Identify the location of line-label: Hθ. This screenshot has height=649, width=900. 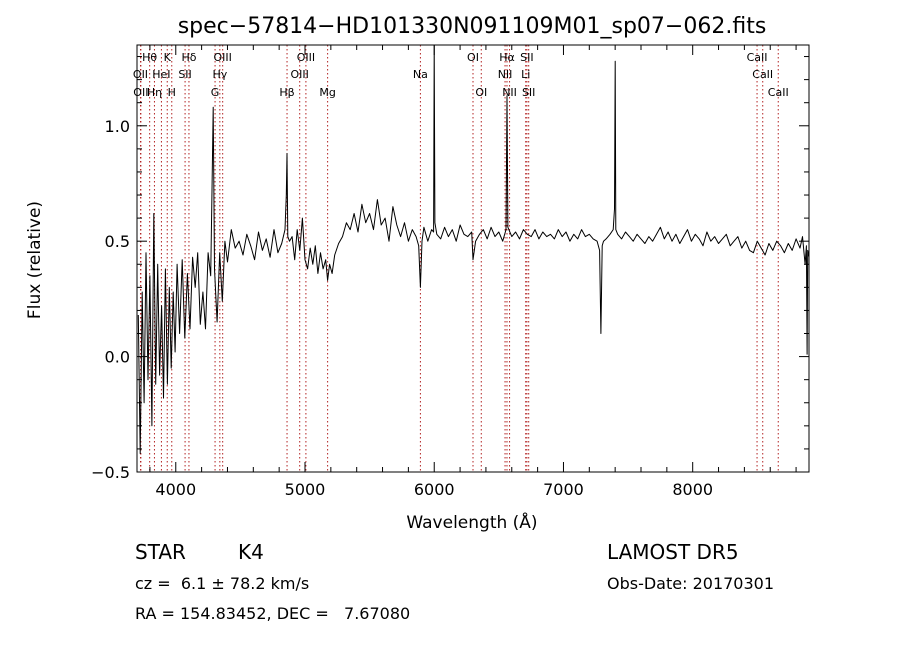
(149, 57).